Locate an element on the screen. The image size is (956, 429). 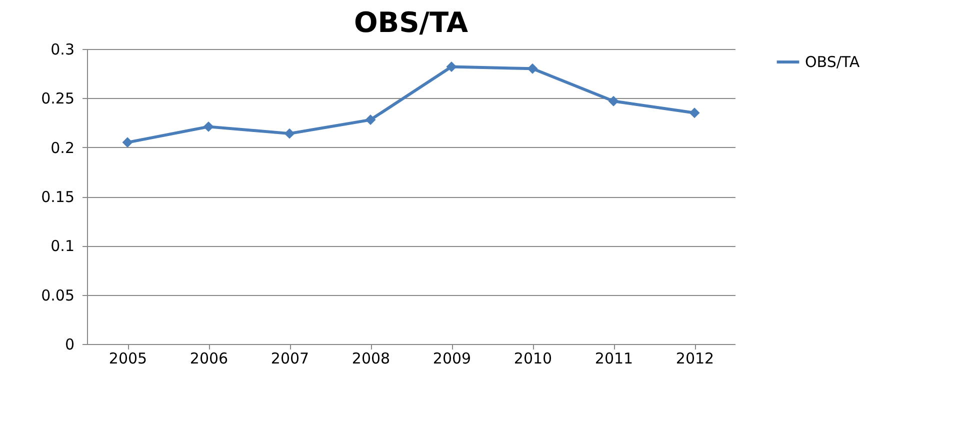
legend-label: OBS/TA is located at coordinates (832, 62).